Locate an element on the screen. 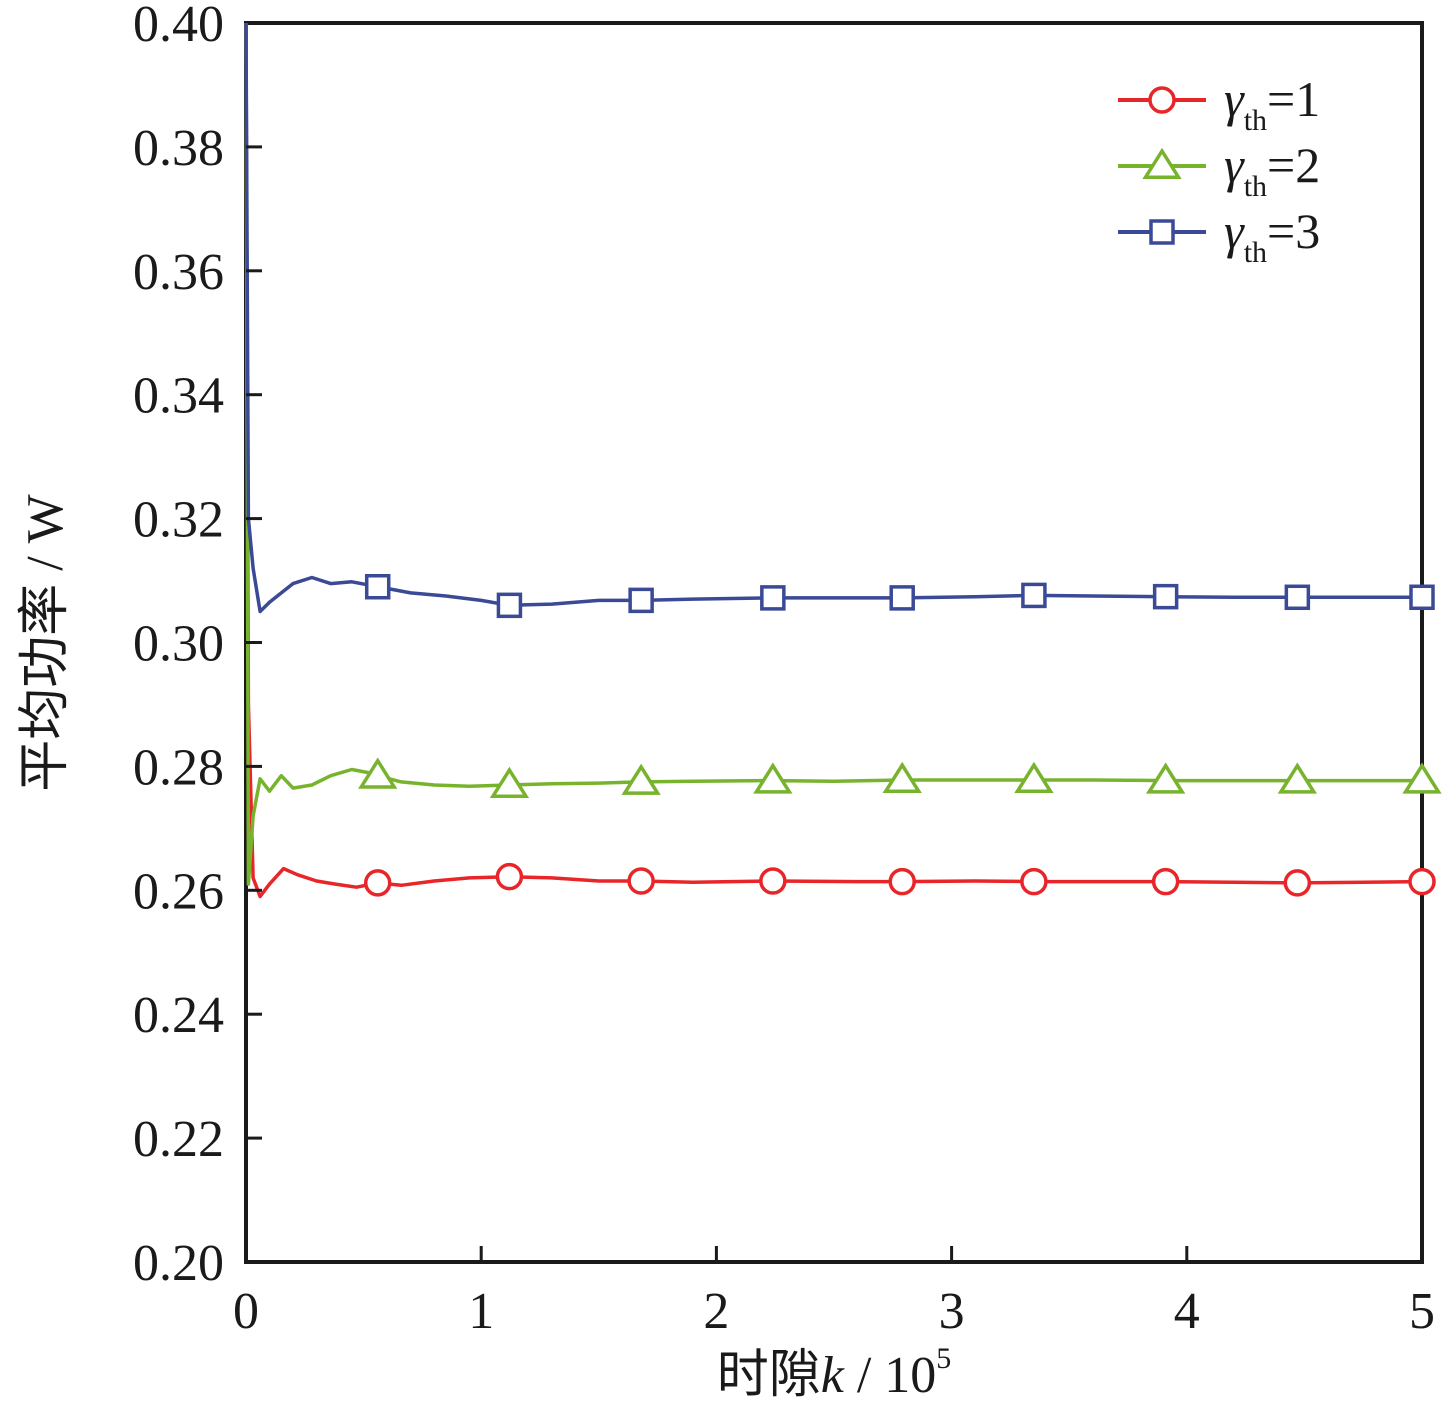  y-tick-label: 0.32 is located at coordinates (178, 520).